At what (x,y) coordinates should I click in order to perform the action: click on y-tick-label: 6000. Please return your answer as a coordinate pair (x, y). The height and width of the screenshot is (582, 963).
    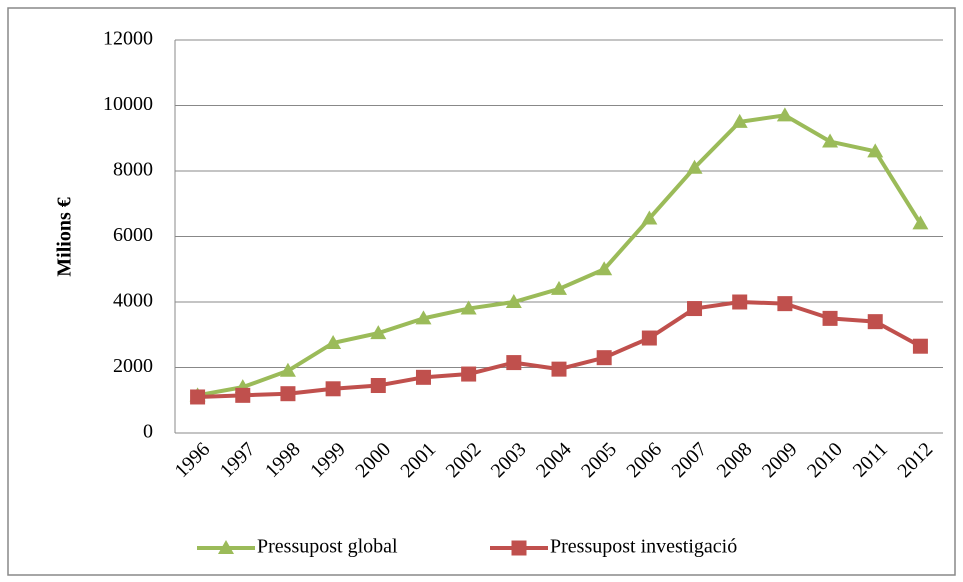
    Looking at the image, I should click on (133, 235).